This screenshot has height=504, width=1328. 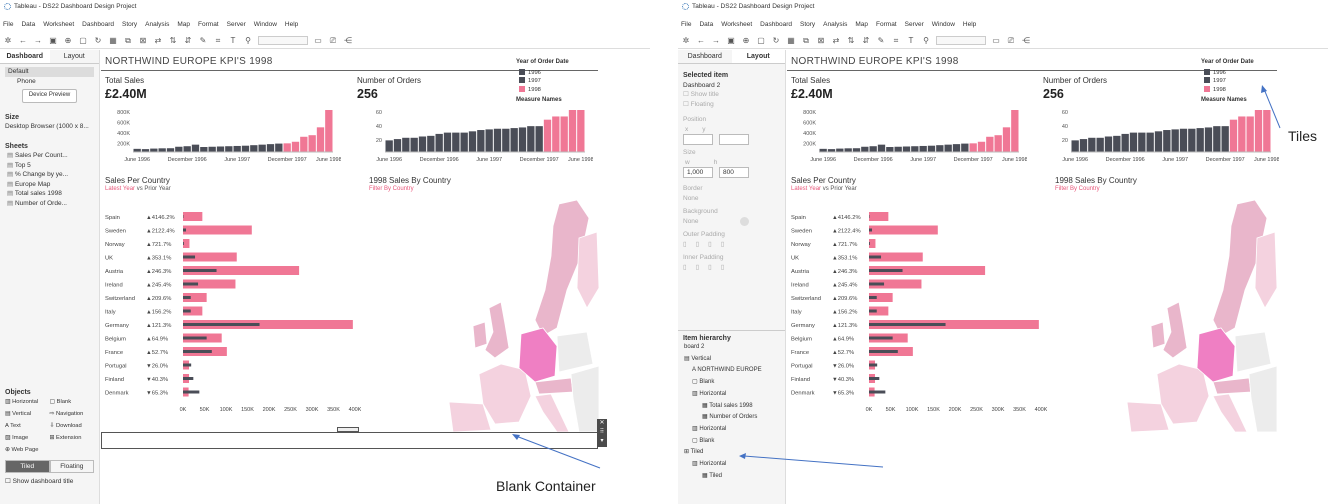 I want to click on resize-grip, so click(x=348, y=429).